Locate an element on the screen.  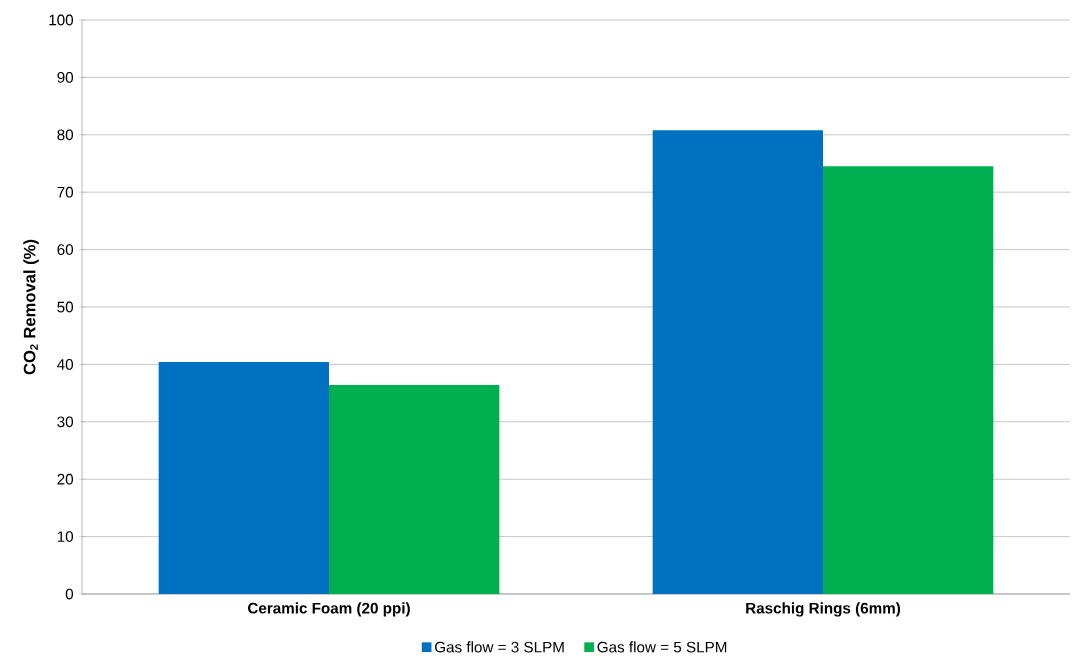
y-tick-label: 70 is located at coordinates (65, 192).